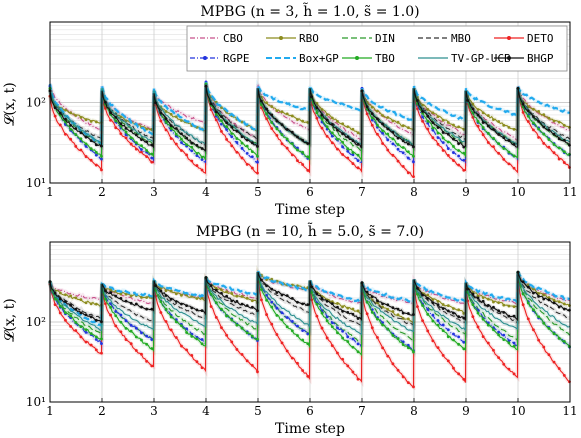 The width and height of the screenshot is (581, 438). I want to click on x-tick-label: 7, so click(362, 411).